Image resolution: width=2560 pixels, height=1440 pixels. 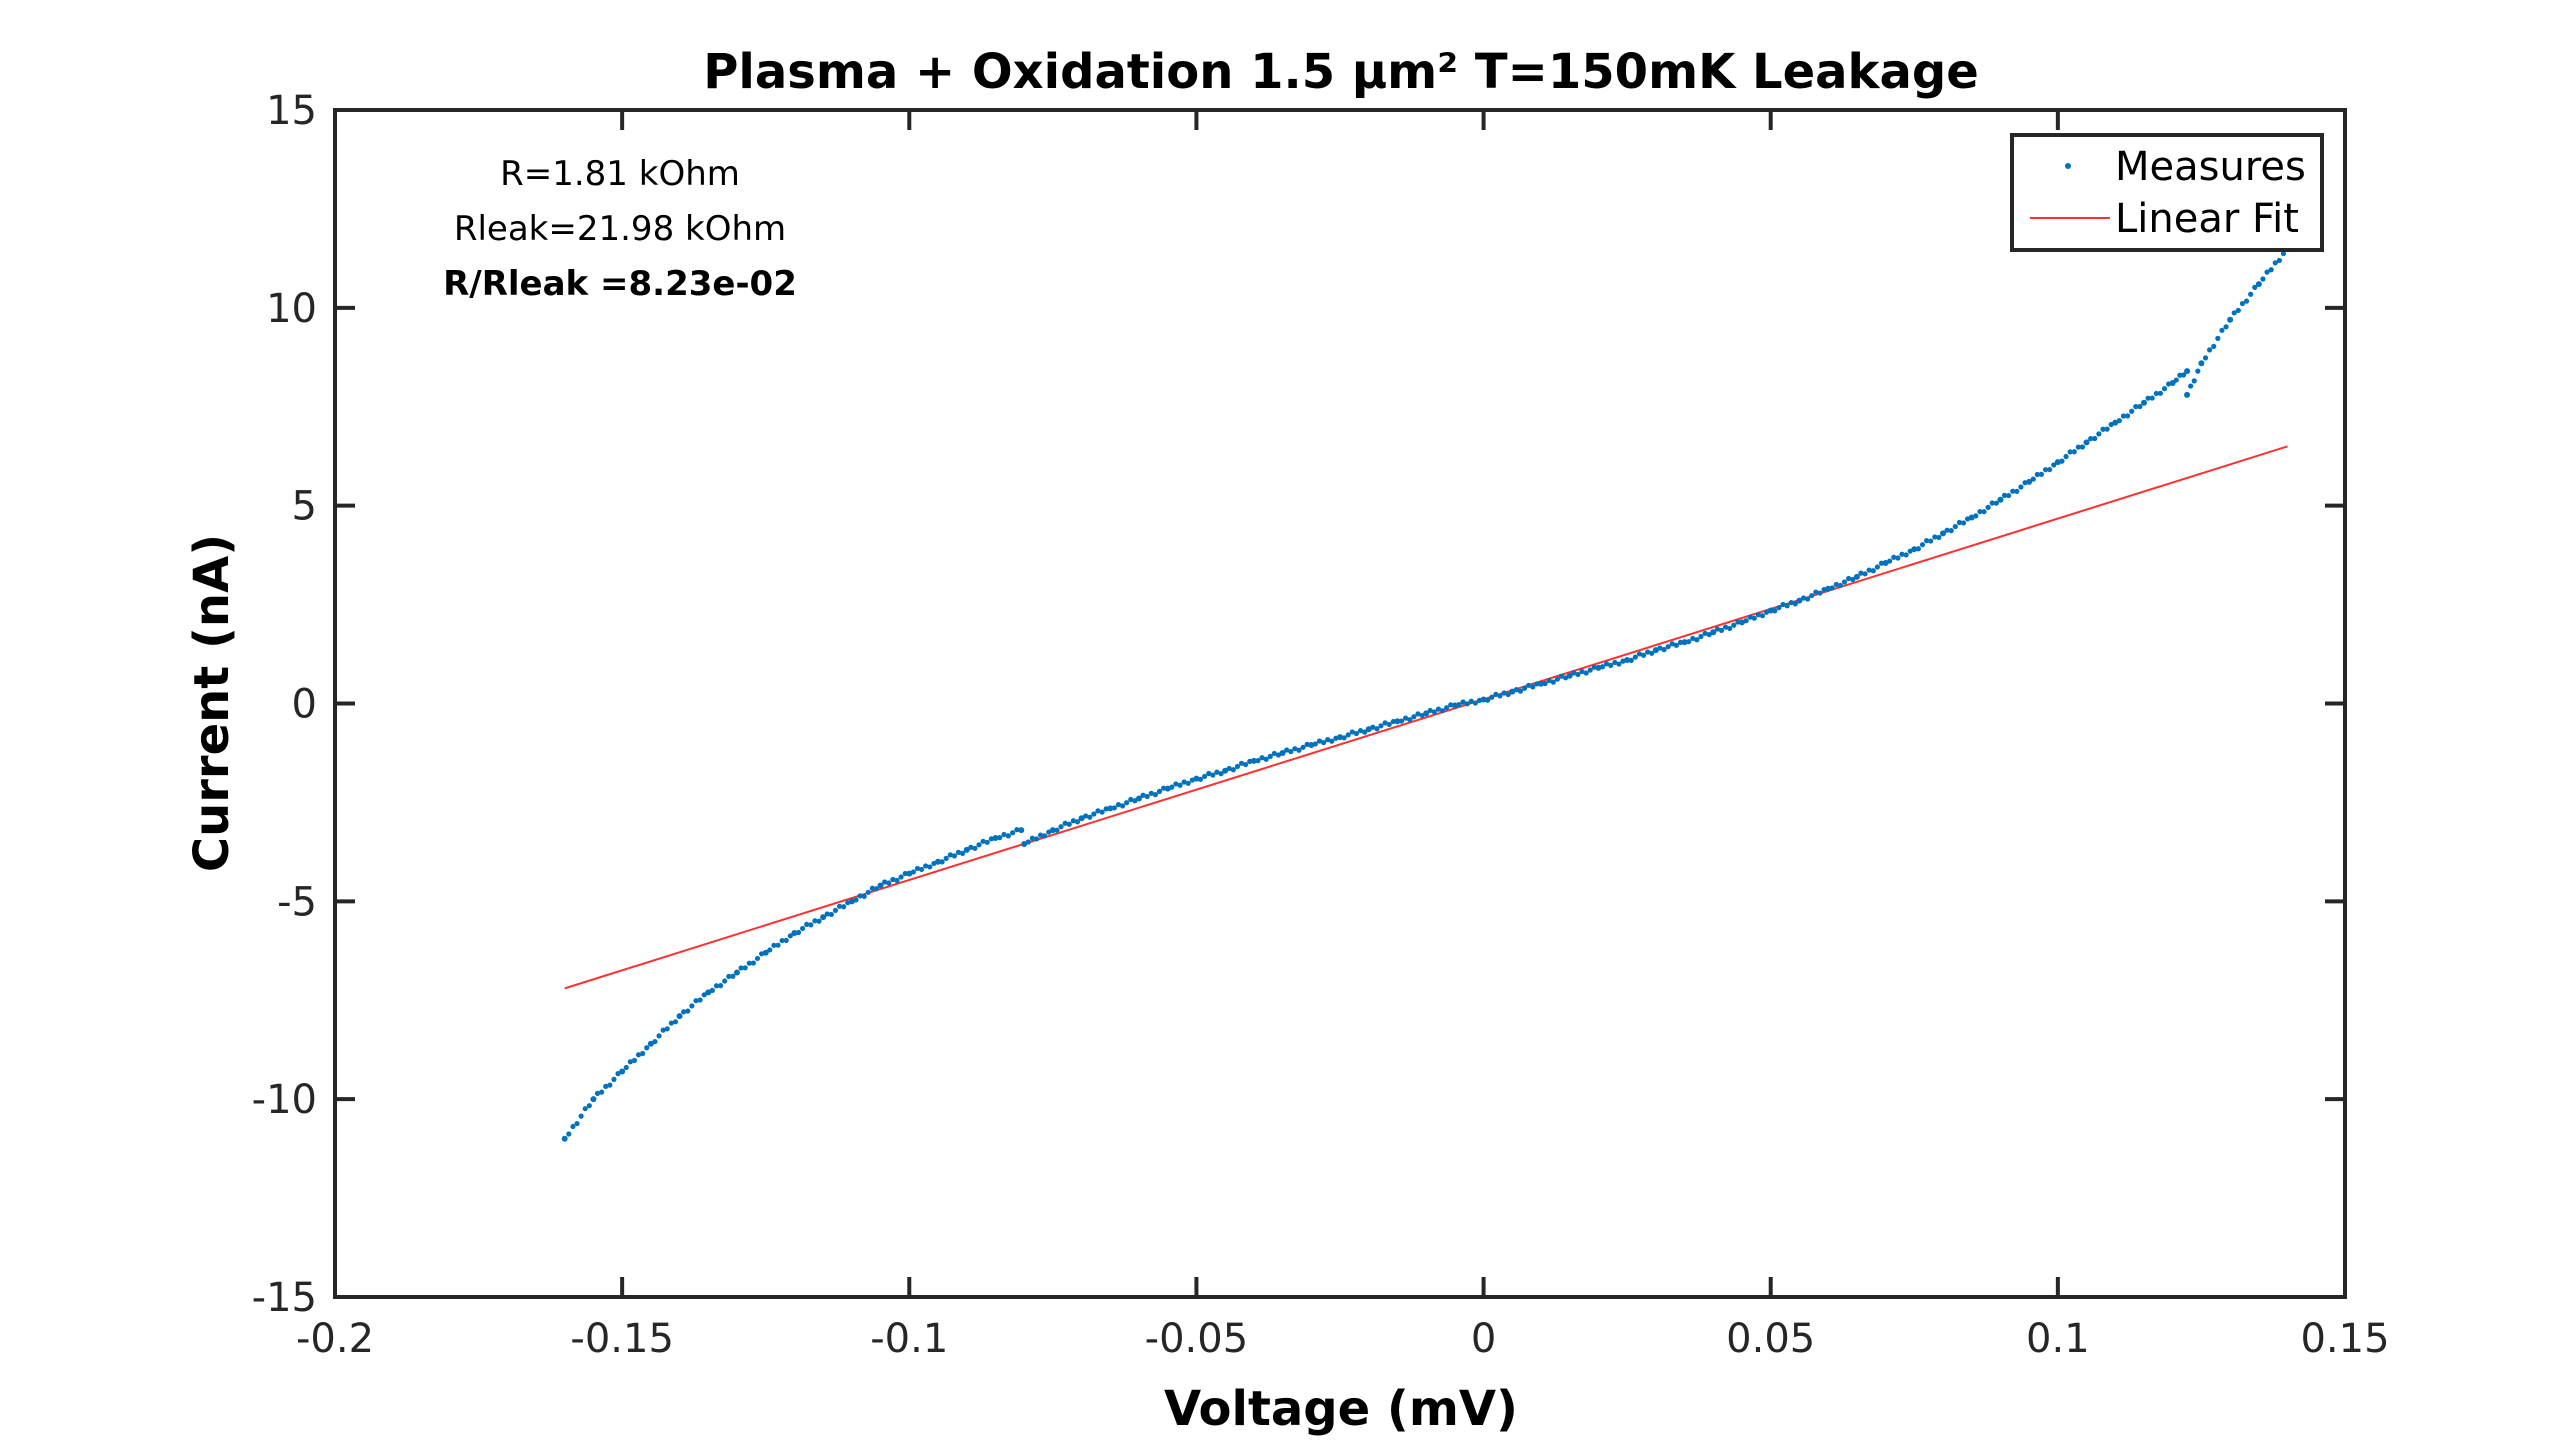 What do you see at coordinates (2167, 192) in the screenshot?
I see `legend: Measures Linear Fit` at bounding box center [2167, 192].